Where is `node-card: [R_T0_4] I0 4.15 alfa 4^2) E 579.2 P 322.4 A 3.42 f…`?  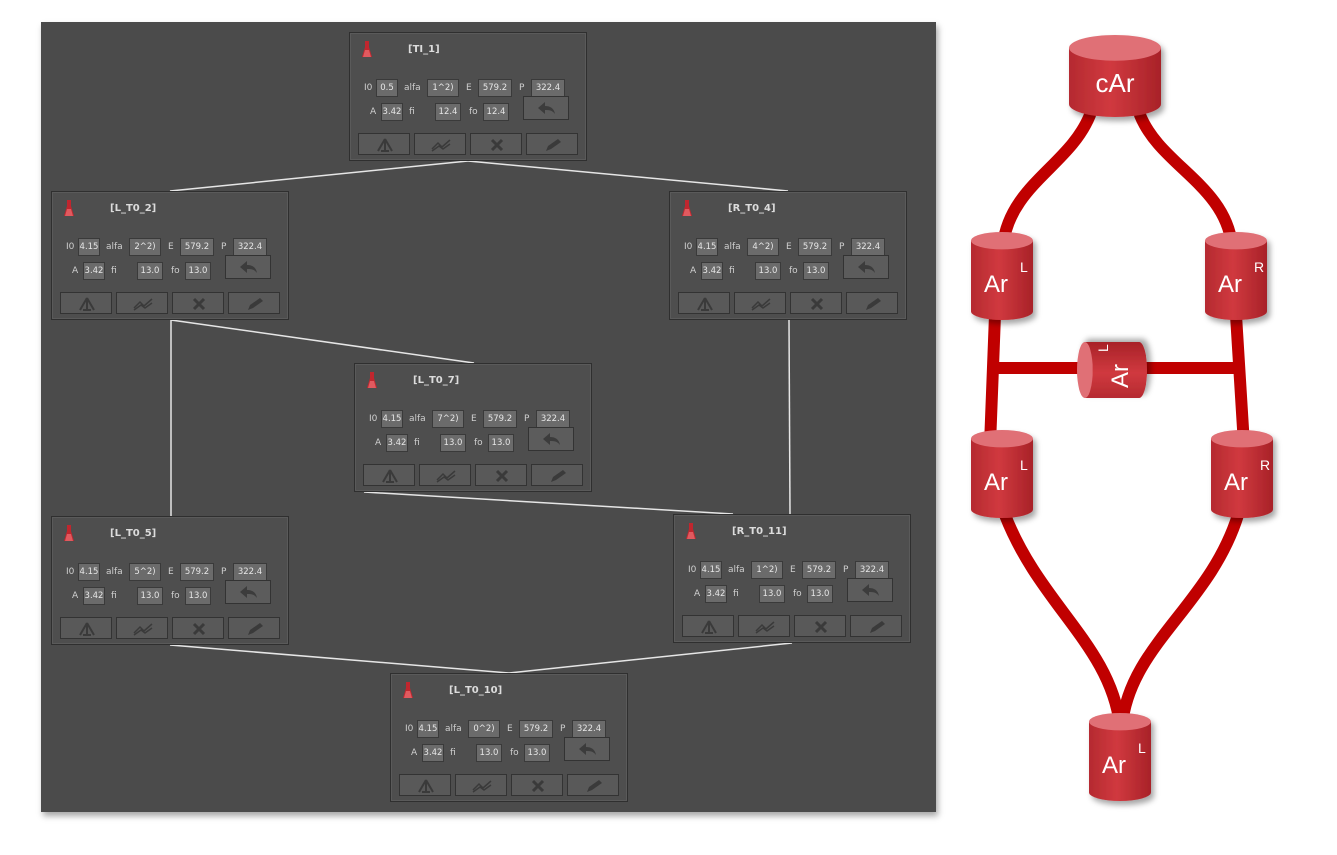 node-card: [R_T0_4] I0 4.15 alfa 4^2) E 579.2 P 322.4 A 3.42 f… is located at coordinates (788, 255).